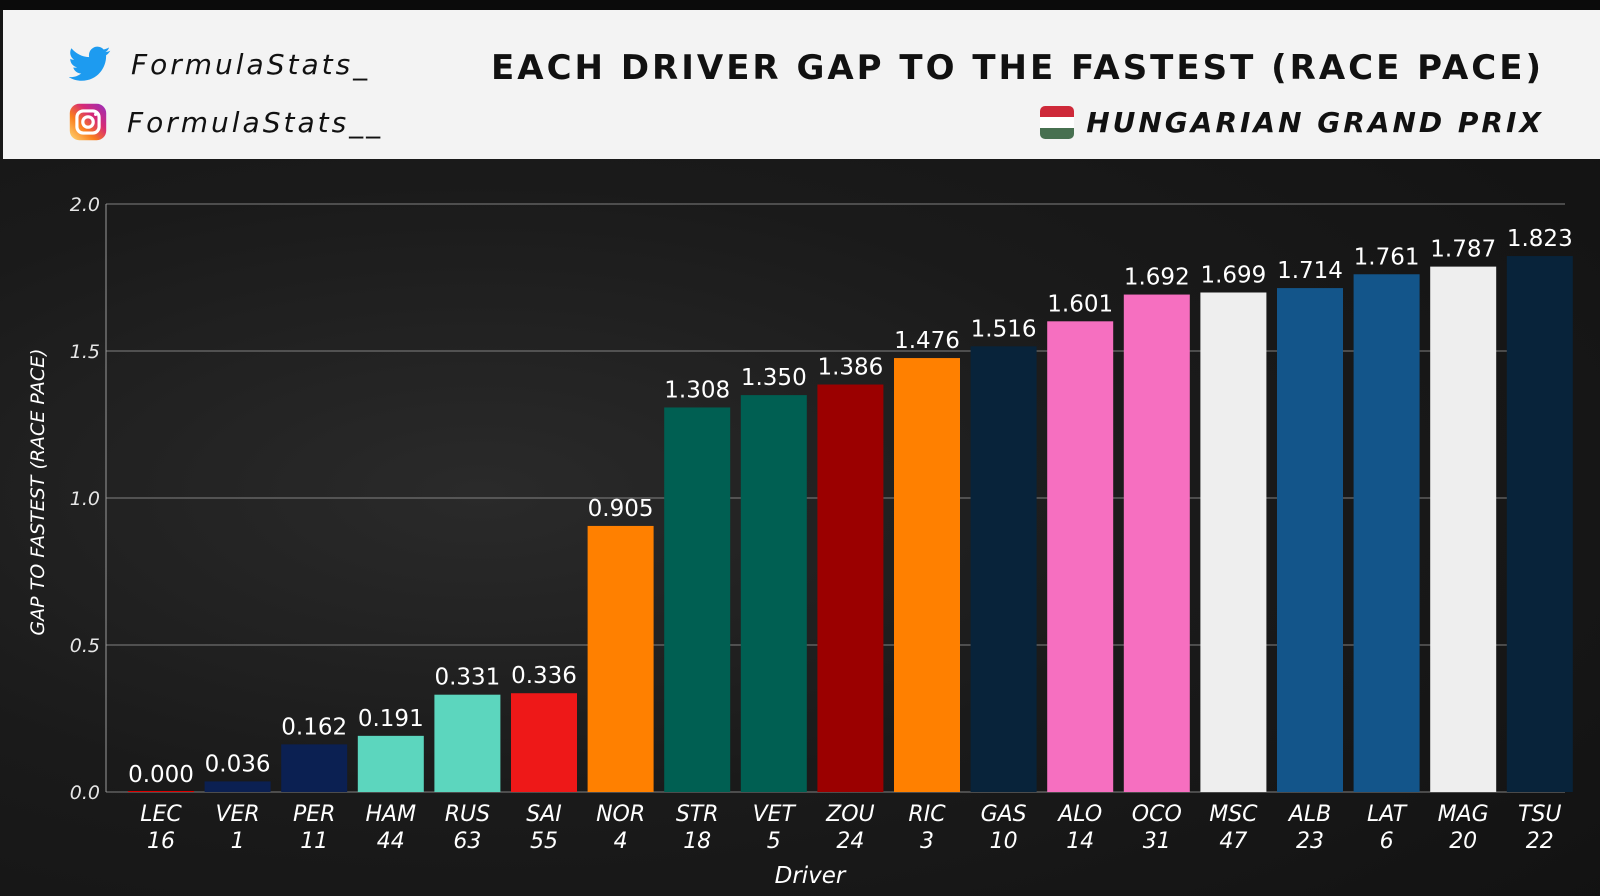 This screenshot has height=896, width=1600. Describe the element at coordinates (467, 814) in the screenshot. I see `x-tick-driver-code: RUS` at that location.